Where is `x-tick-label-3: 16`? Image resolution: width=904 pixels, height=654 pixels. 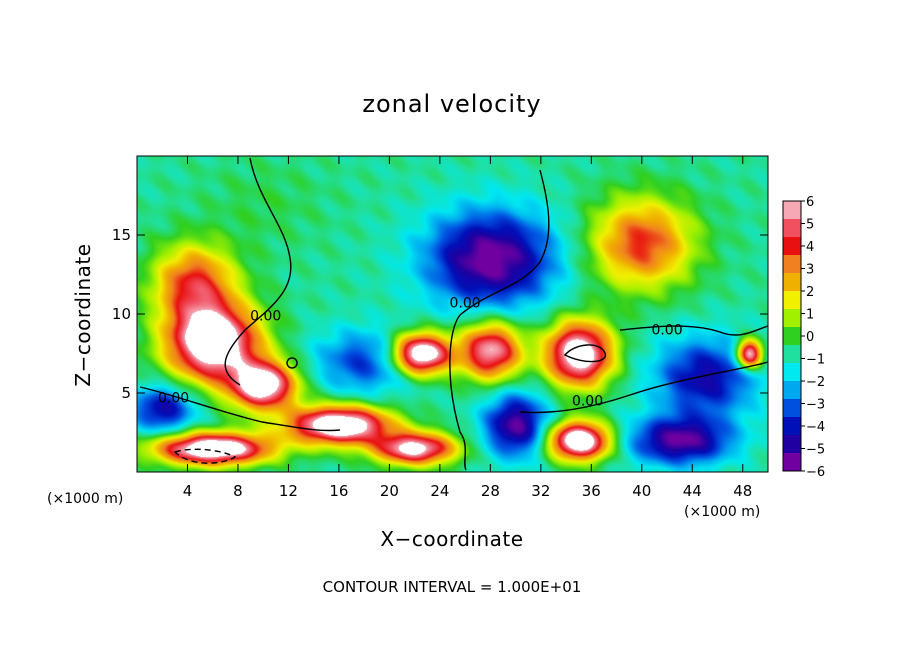 x-tick-label-3: 16 is located at coordinates (338, 491).